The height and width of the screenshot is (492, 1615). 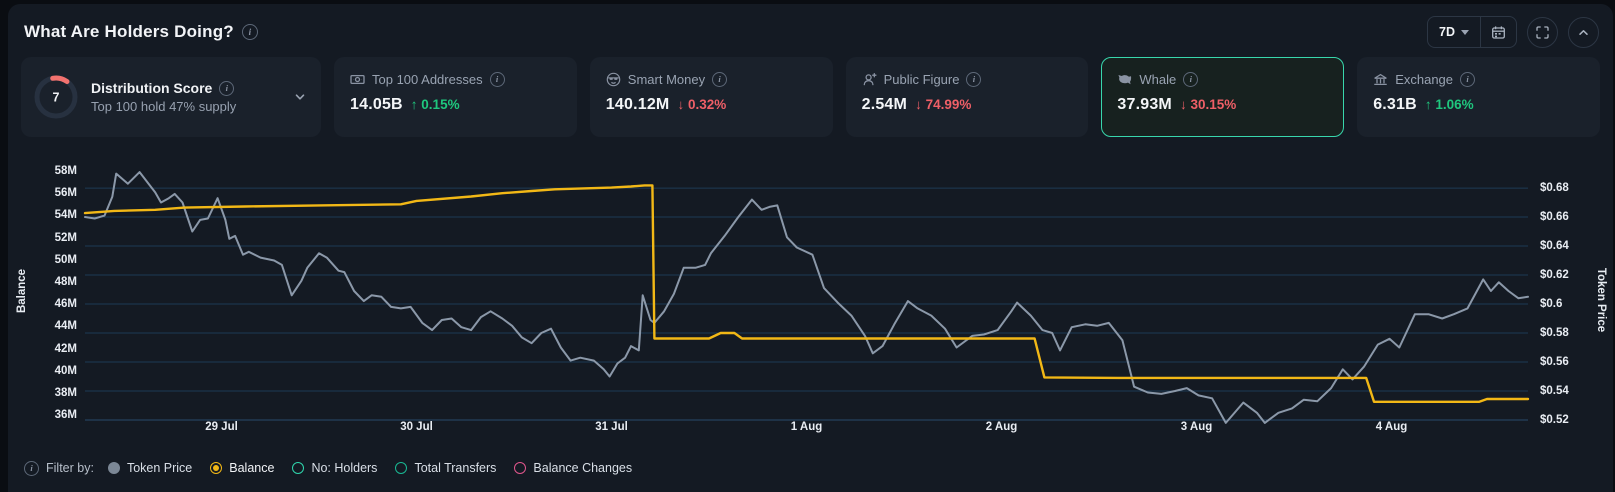 I want to click on y-axis-tick-price: $0.54, so click(x=1554, y=391).